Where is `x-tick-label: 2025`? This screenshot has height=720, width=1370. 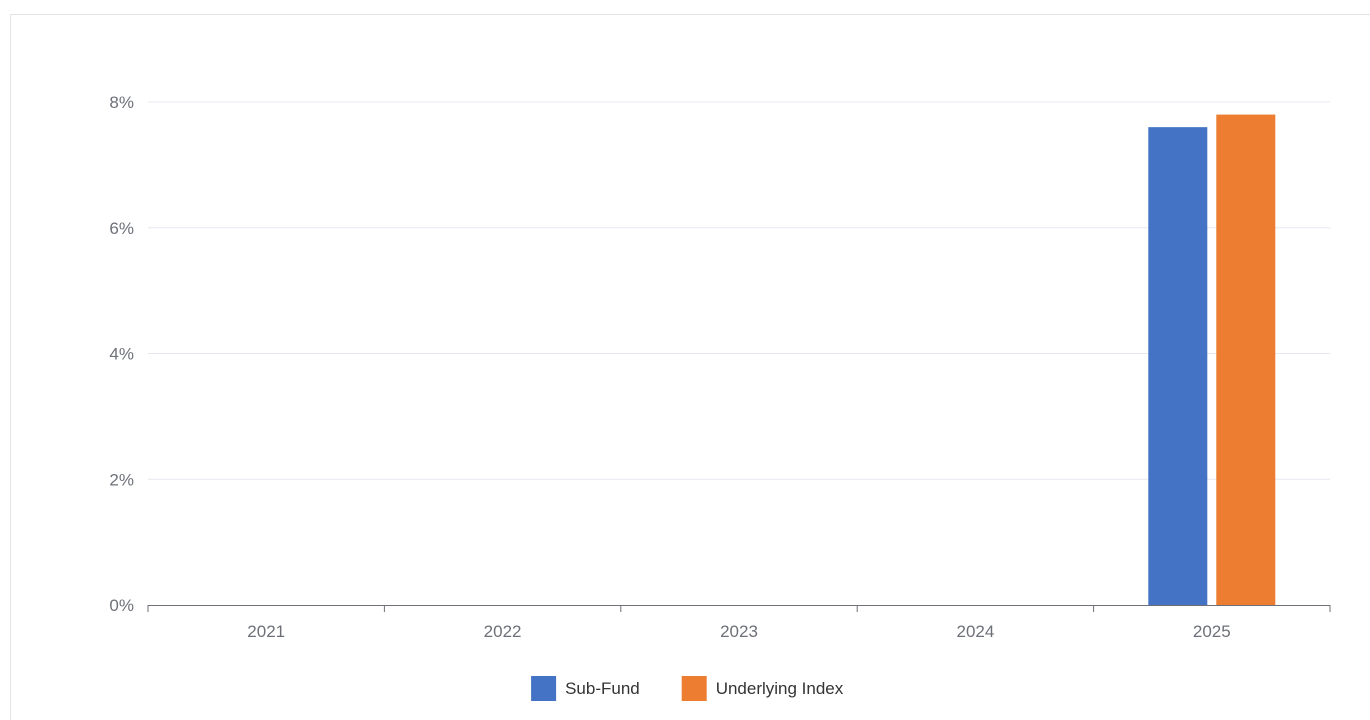
x-tick-label: 2025 is located at coordinates (1212, 631).